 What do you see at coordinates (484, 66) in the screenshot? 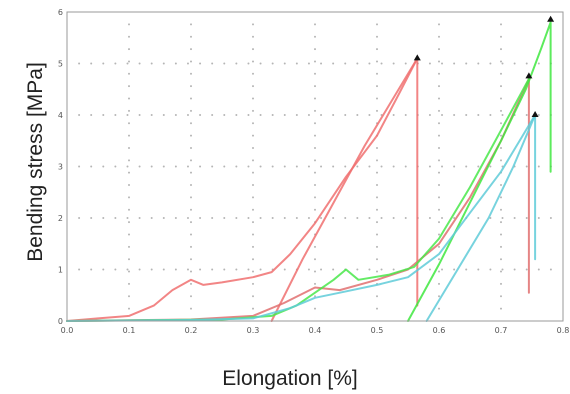
I see `end-markers` at bounding box center [484, 66].